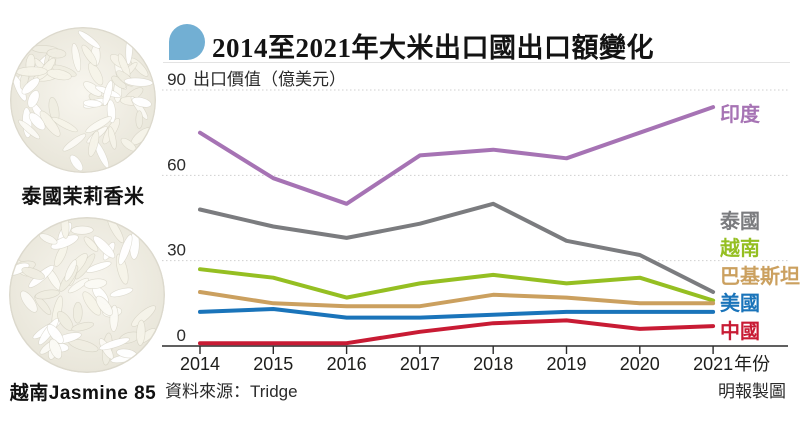 The height and width of the screenshot is (421, 800). What do you see at coordinates (176, 79) in the screenshot?
I see `y-tick-label-90: 90` at bounding box center [176, 79].